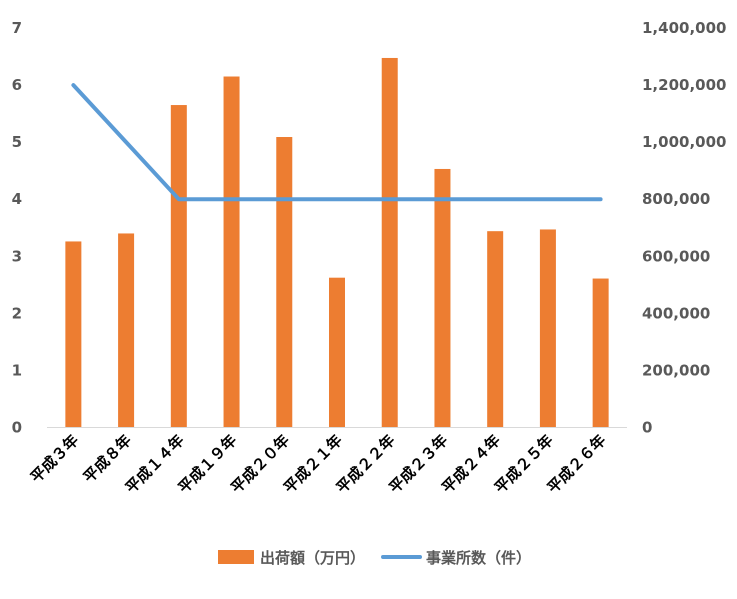 Image resolution: width=737 pixels, height=599 pixels. Describe the element at coordinates (17, 199) in the screenshot. I see `left-tick-label: 4` at that location.